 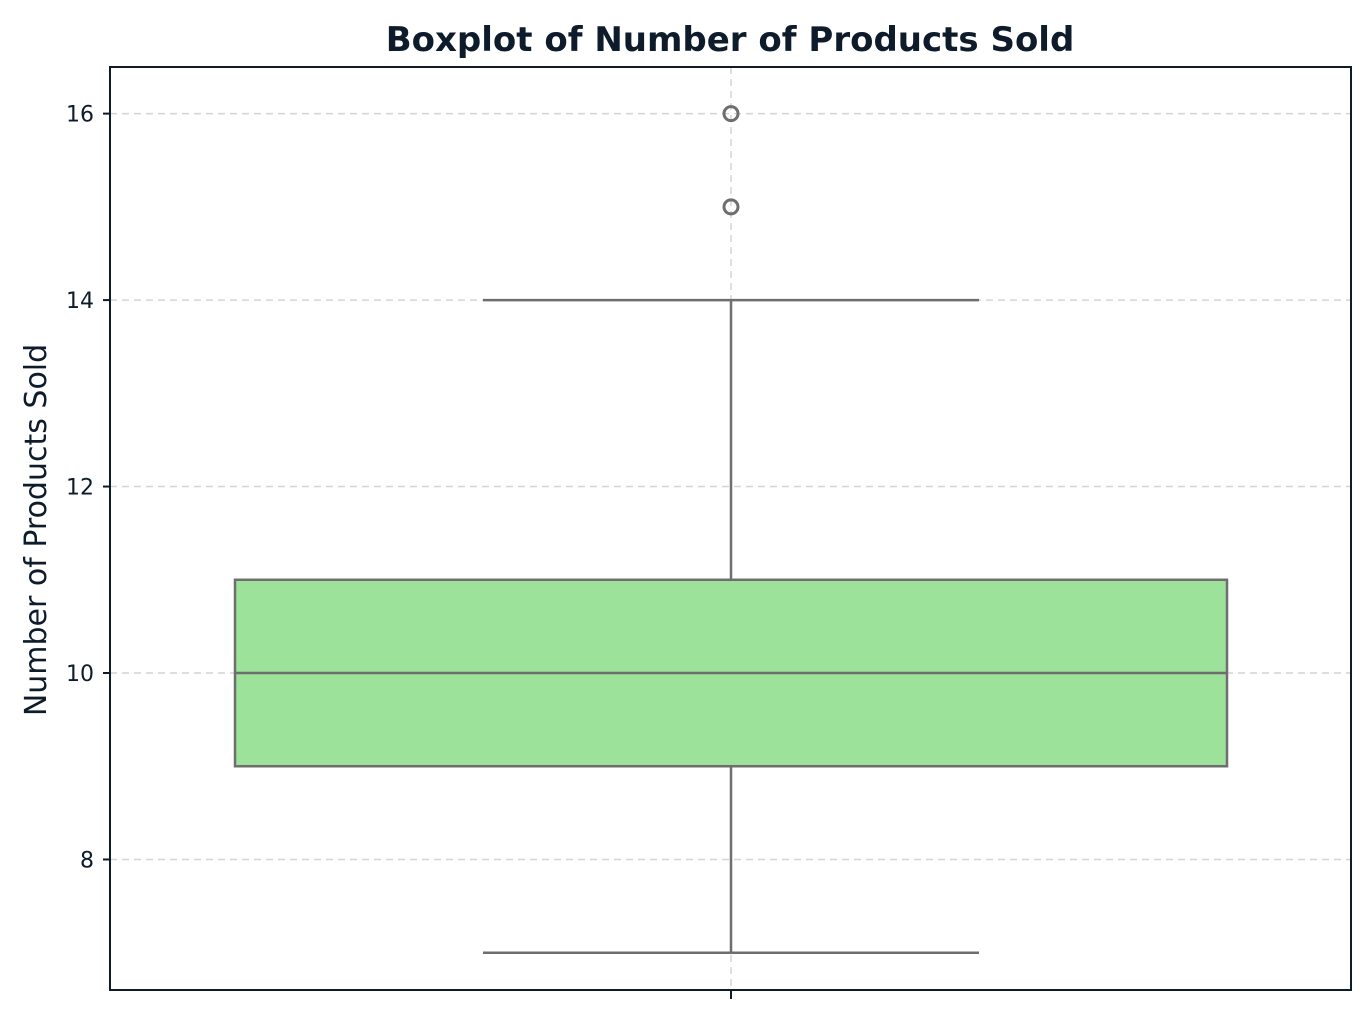 What do you see at coordinates (80, 674) in the screenshot?
I see `y-tick-label: 10` at bounding box center [80, 674].